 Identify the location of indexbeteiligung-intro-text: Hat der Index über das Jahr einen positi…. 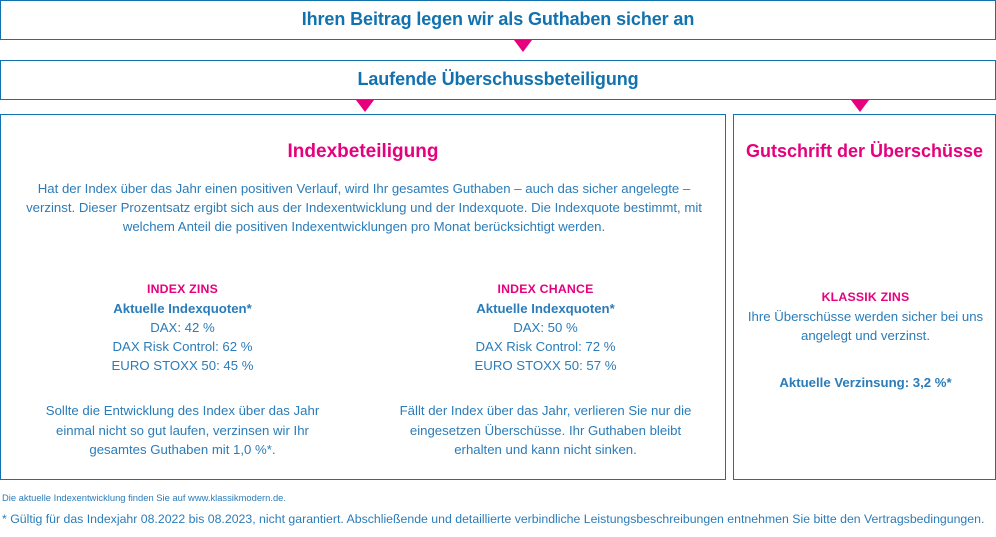
(364, 207).